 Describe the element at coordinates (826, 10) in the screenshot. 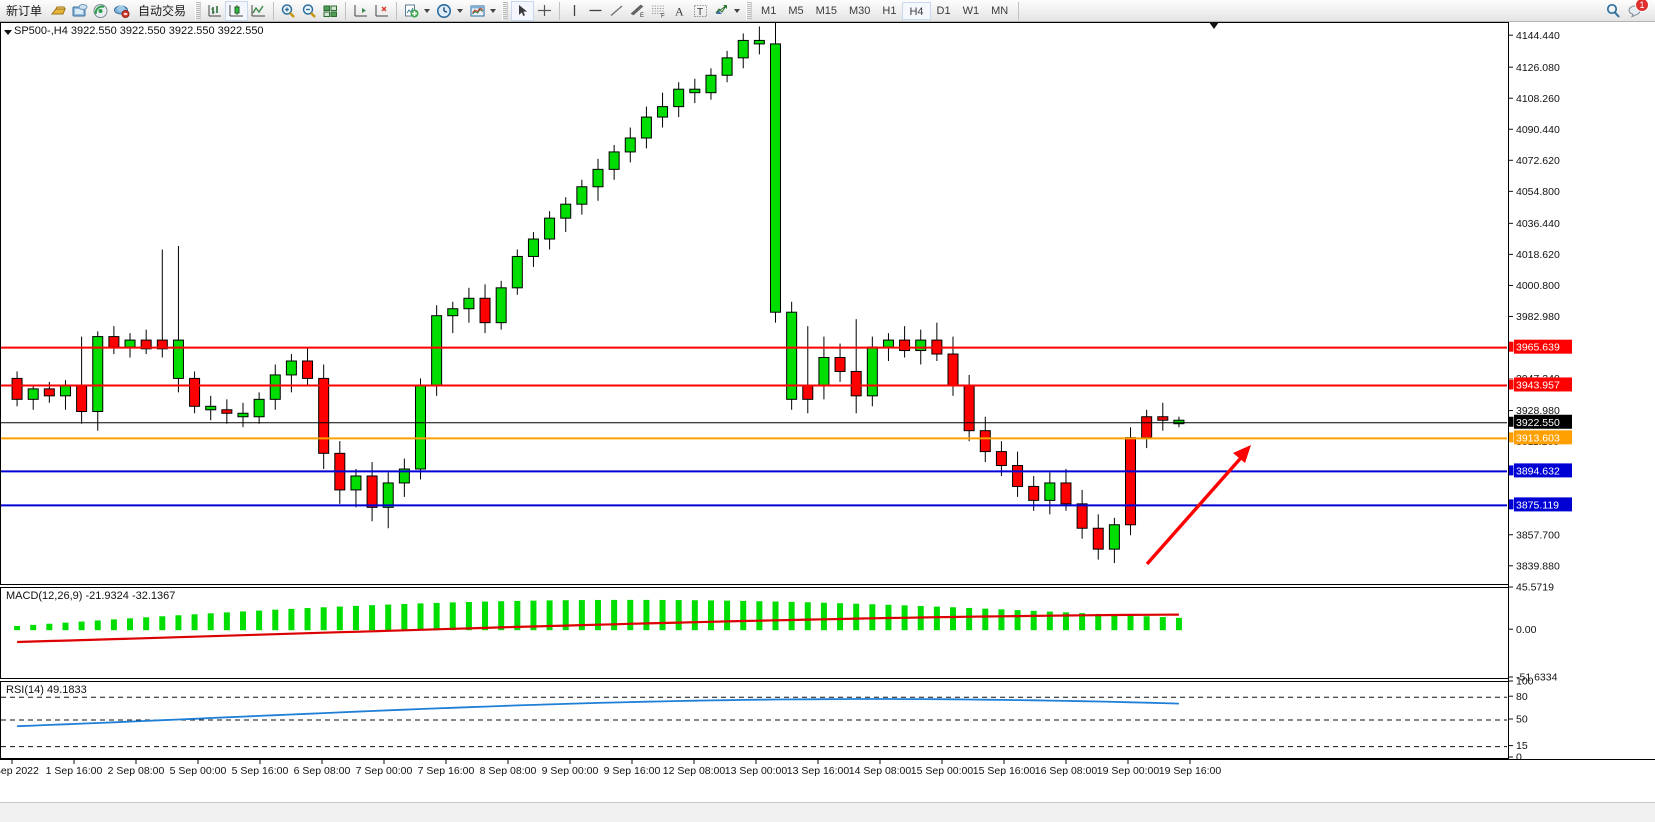

I see `timeframe-m15: M15` at that location.